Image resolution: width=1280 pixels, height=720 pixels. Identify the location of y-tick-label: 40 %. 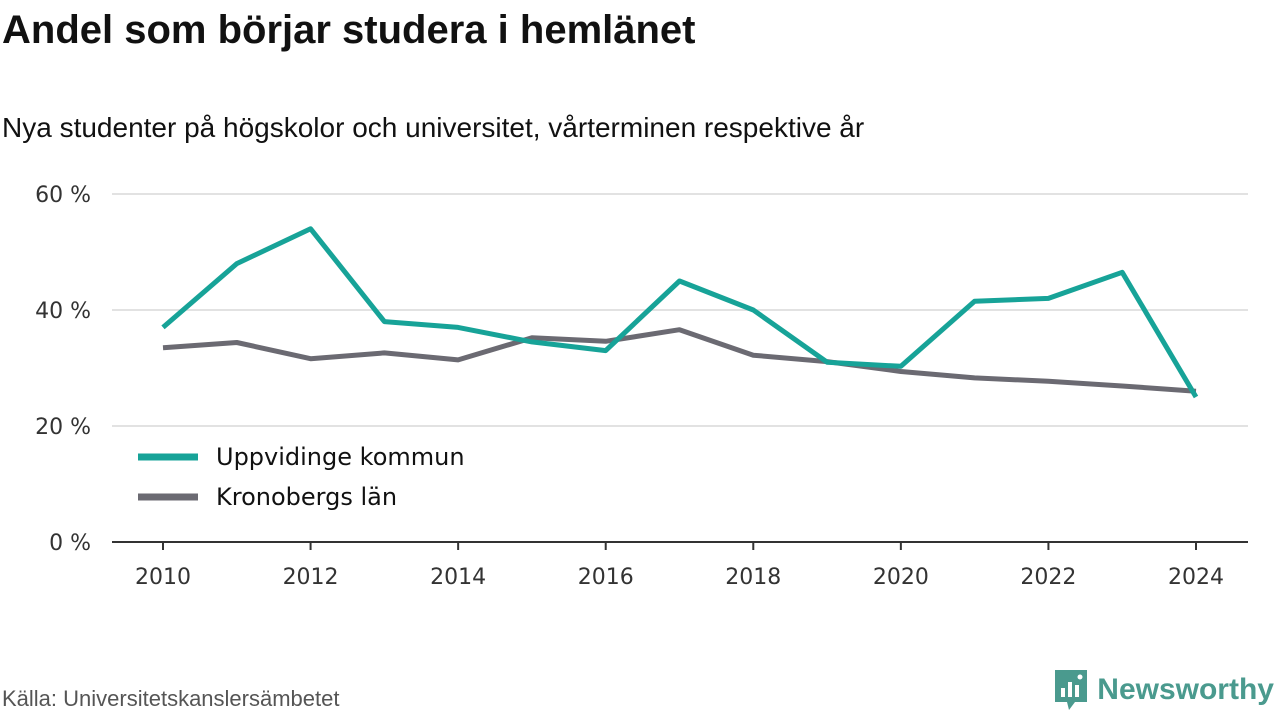
(63, 311).